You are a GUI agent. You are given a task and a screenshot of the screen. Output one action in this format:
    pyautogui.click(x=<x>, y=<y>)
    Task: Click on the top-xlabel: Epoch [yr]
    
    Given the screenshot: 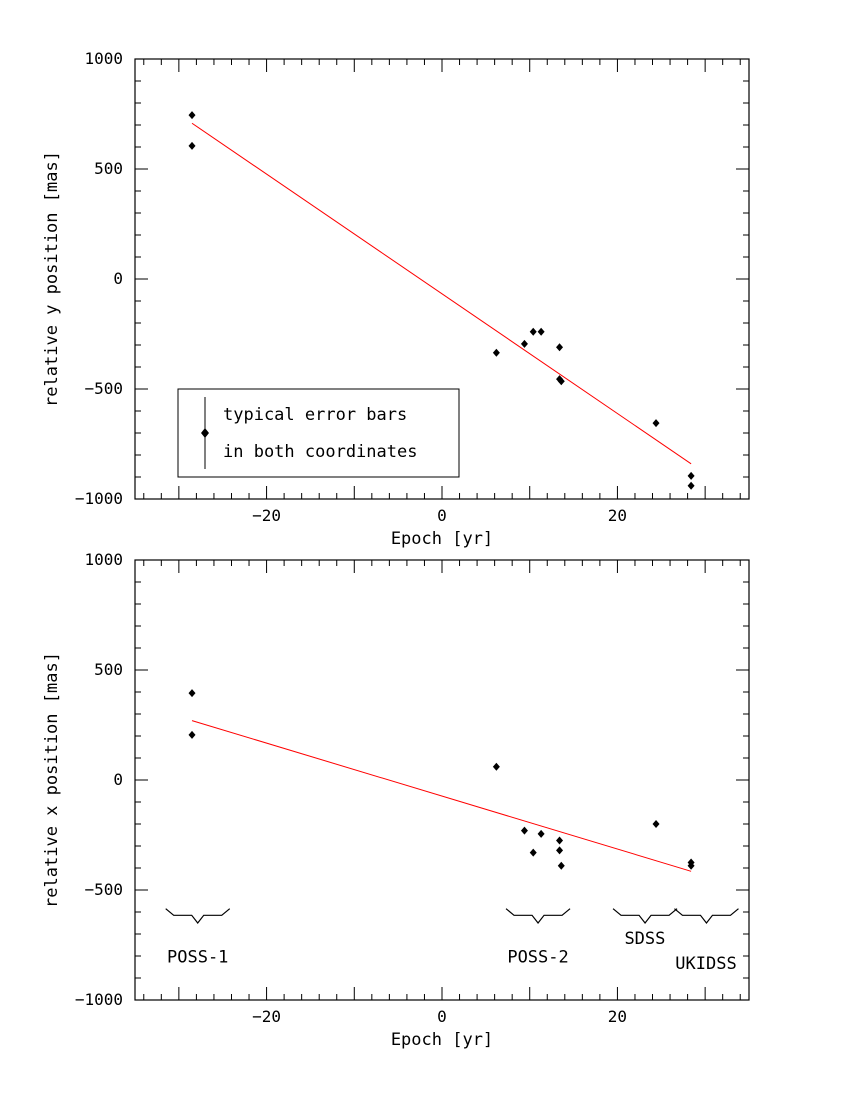 What is the action you would take?
    pyautogui.click(x=442, y=539)
    